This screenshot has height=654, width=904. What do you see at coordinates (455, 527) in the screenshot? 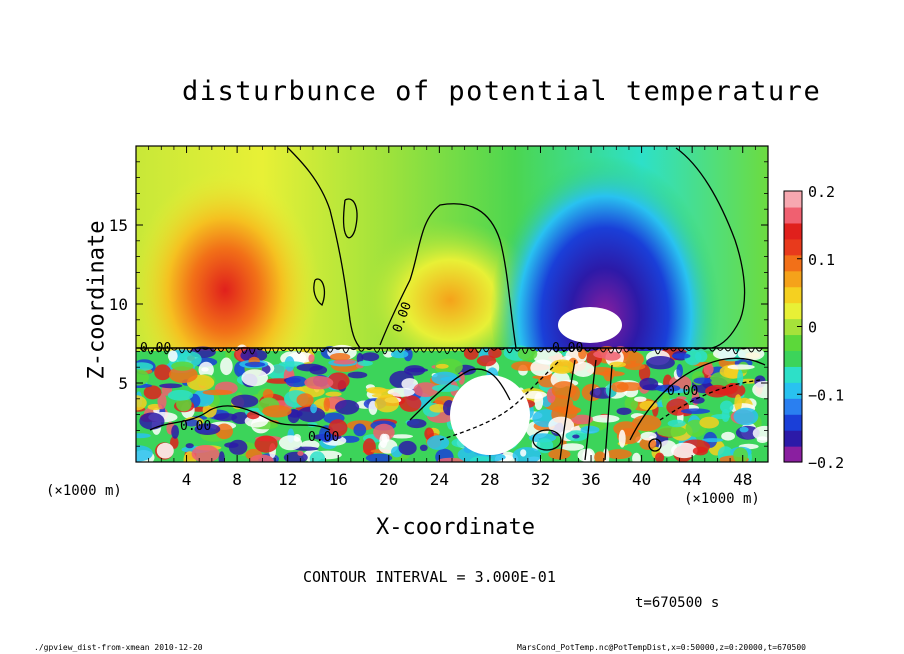
I see `x-axis-label: X-coordinate` at bounding box center [455, 527].